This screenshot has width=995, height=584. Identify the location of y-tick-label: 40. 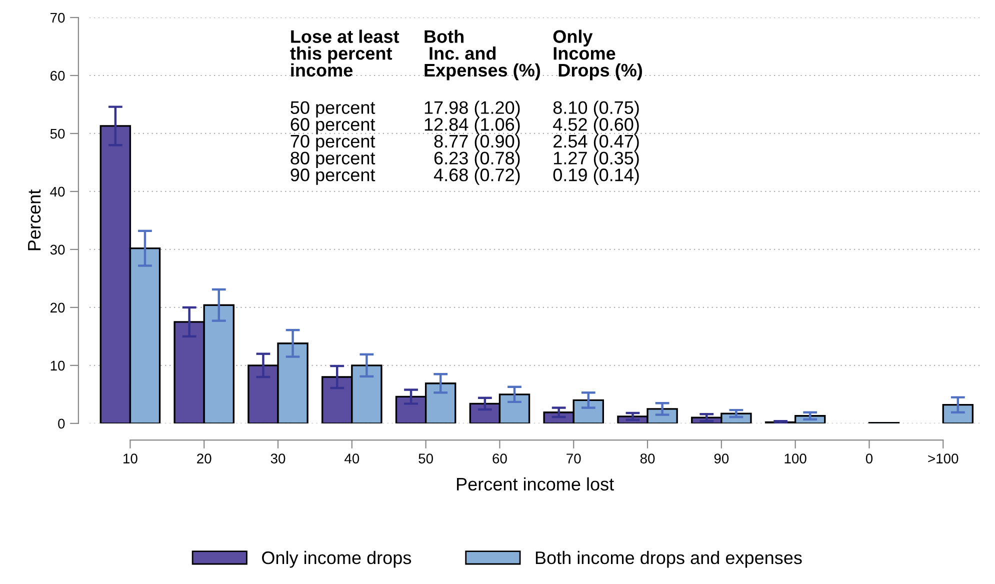
(57, 191).